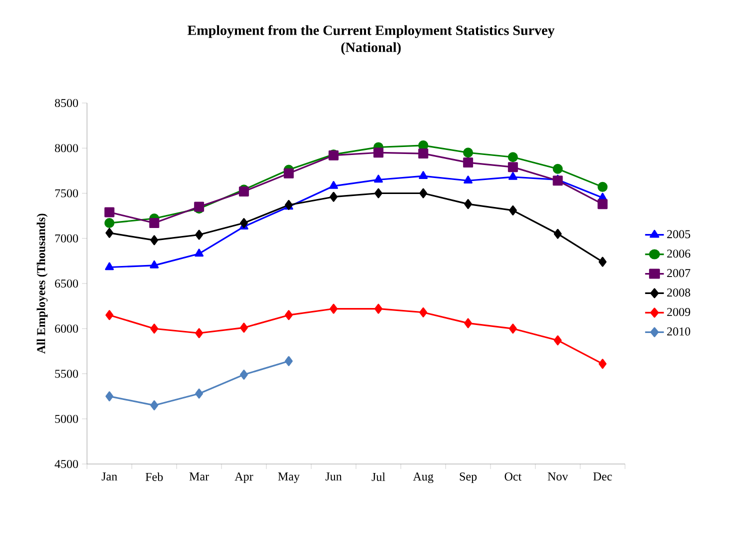  I want to click on x-tick-label: May, so click(289, 477).